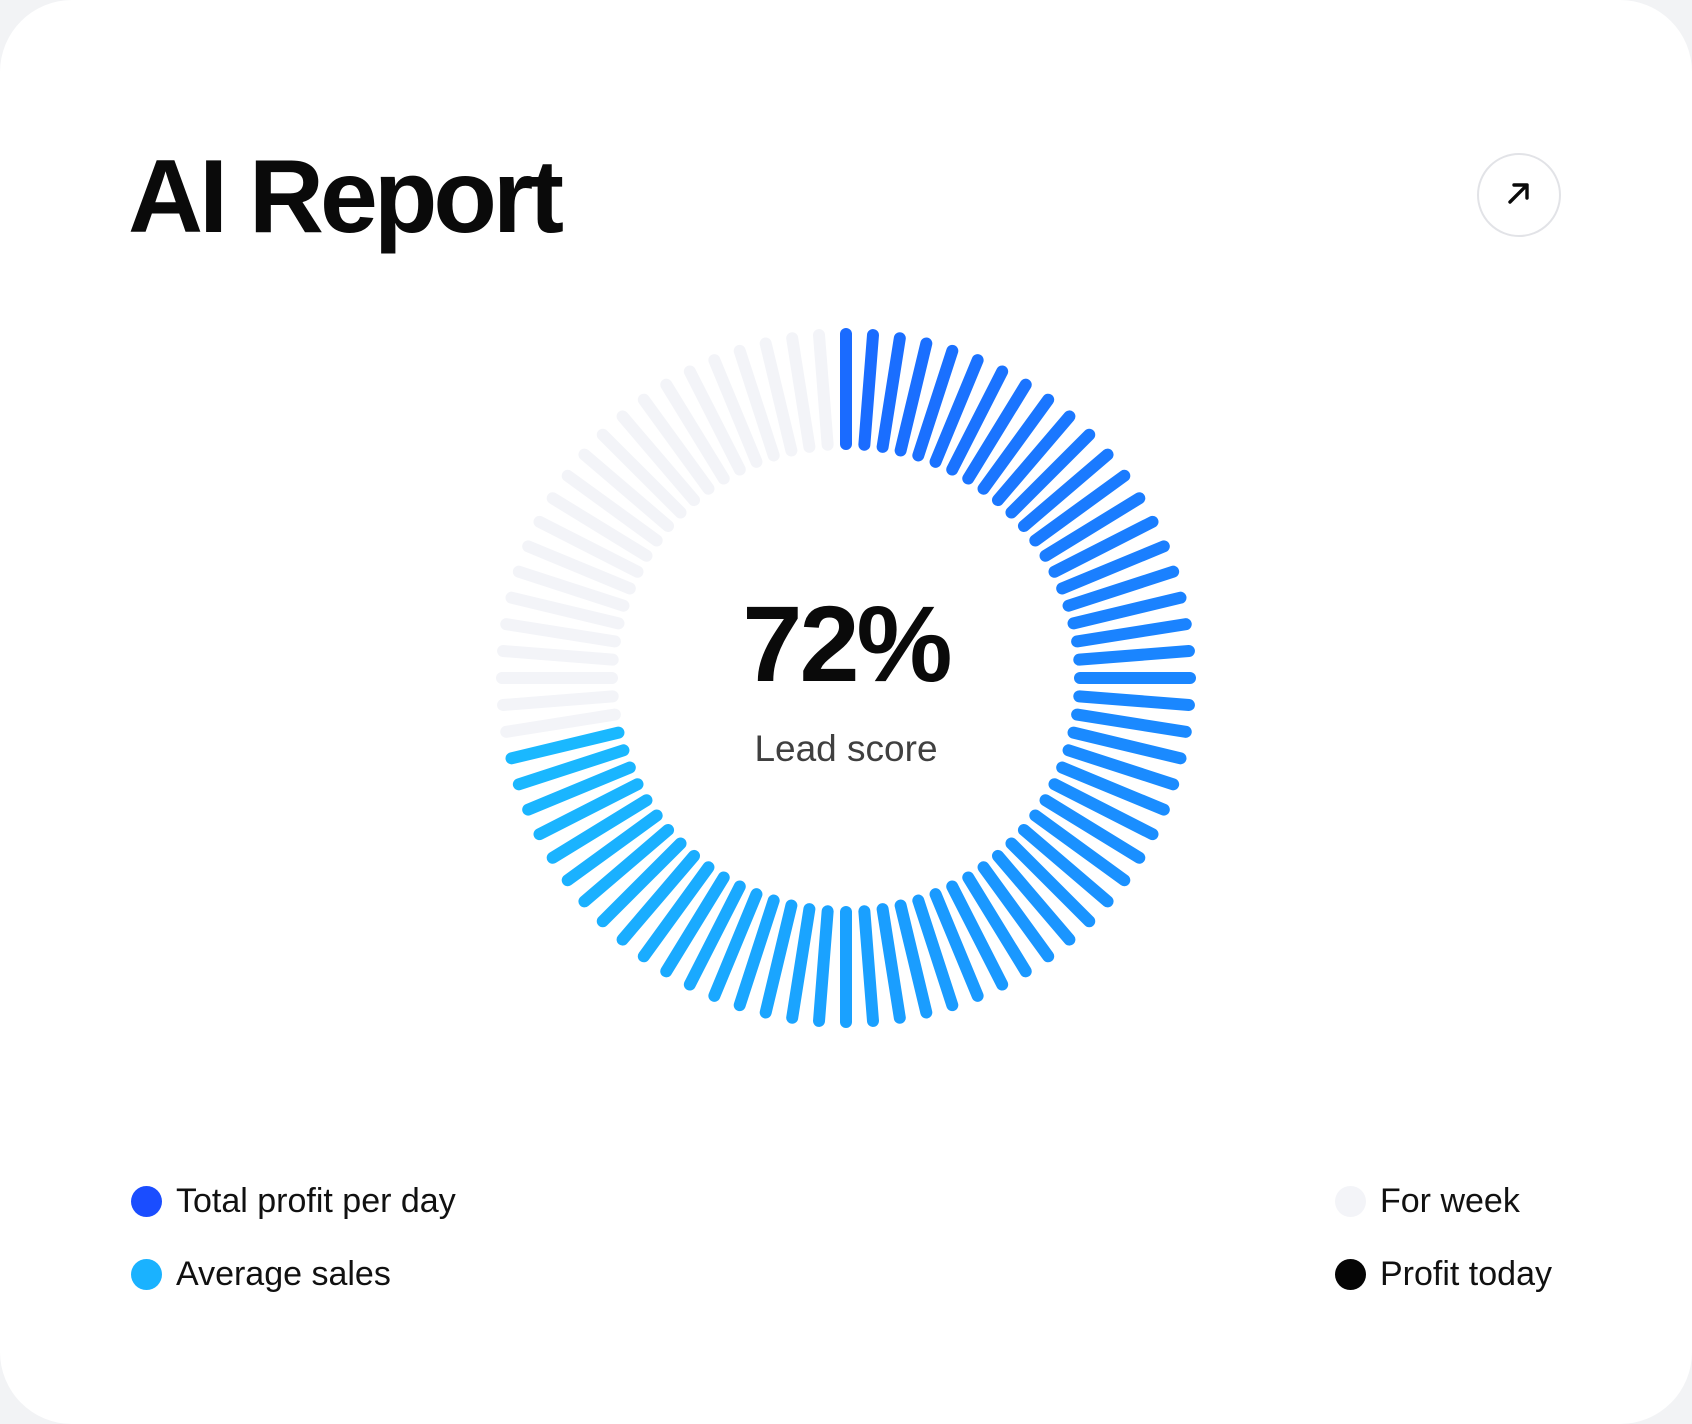 The height and width of the screenshot is (1424, 1692). What do you see at coordinates (146, 1201) in the screenshot?
I see `legend-dot-total-profit` at bounding box center [146, 1201].